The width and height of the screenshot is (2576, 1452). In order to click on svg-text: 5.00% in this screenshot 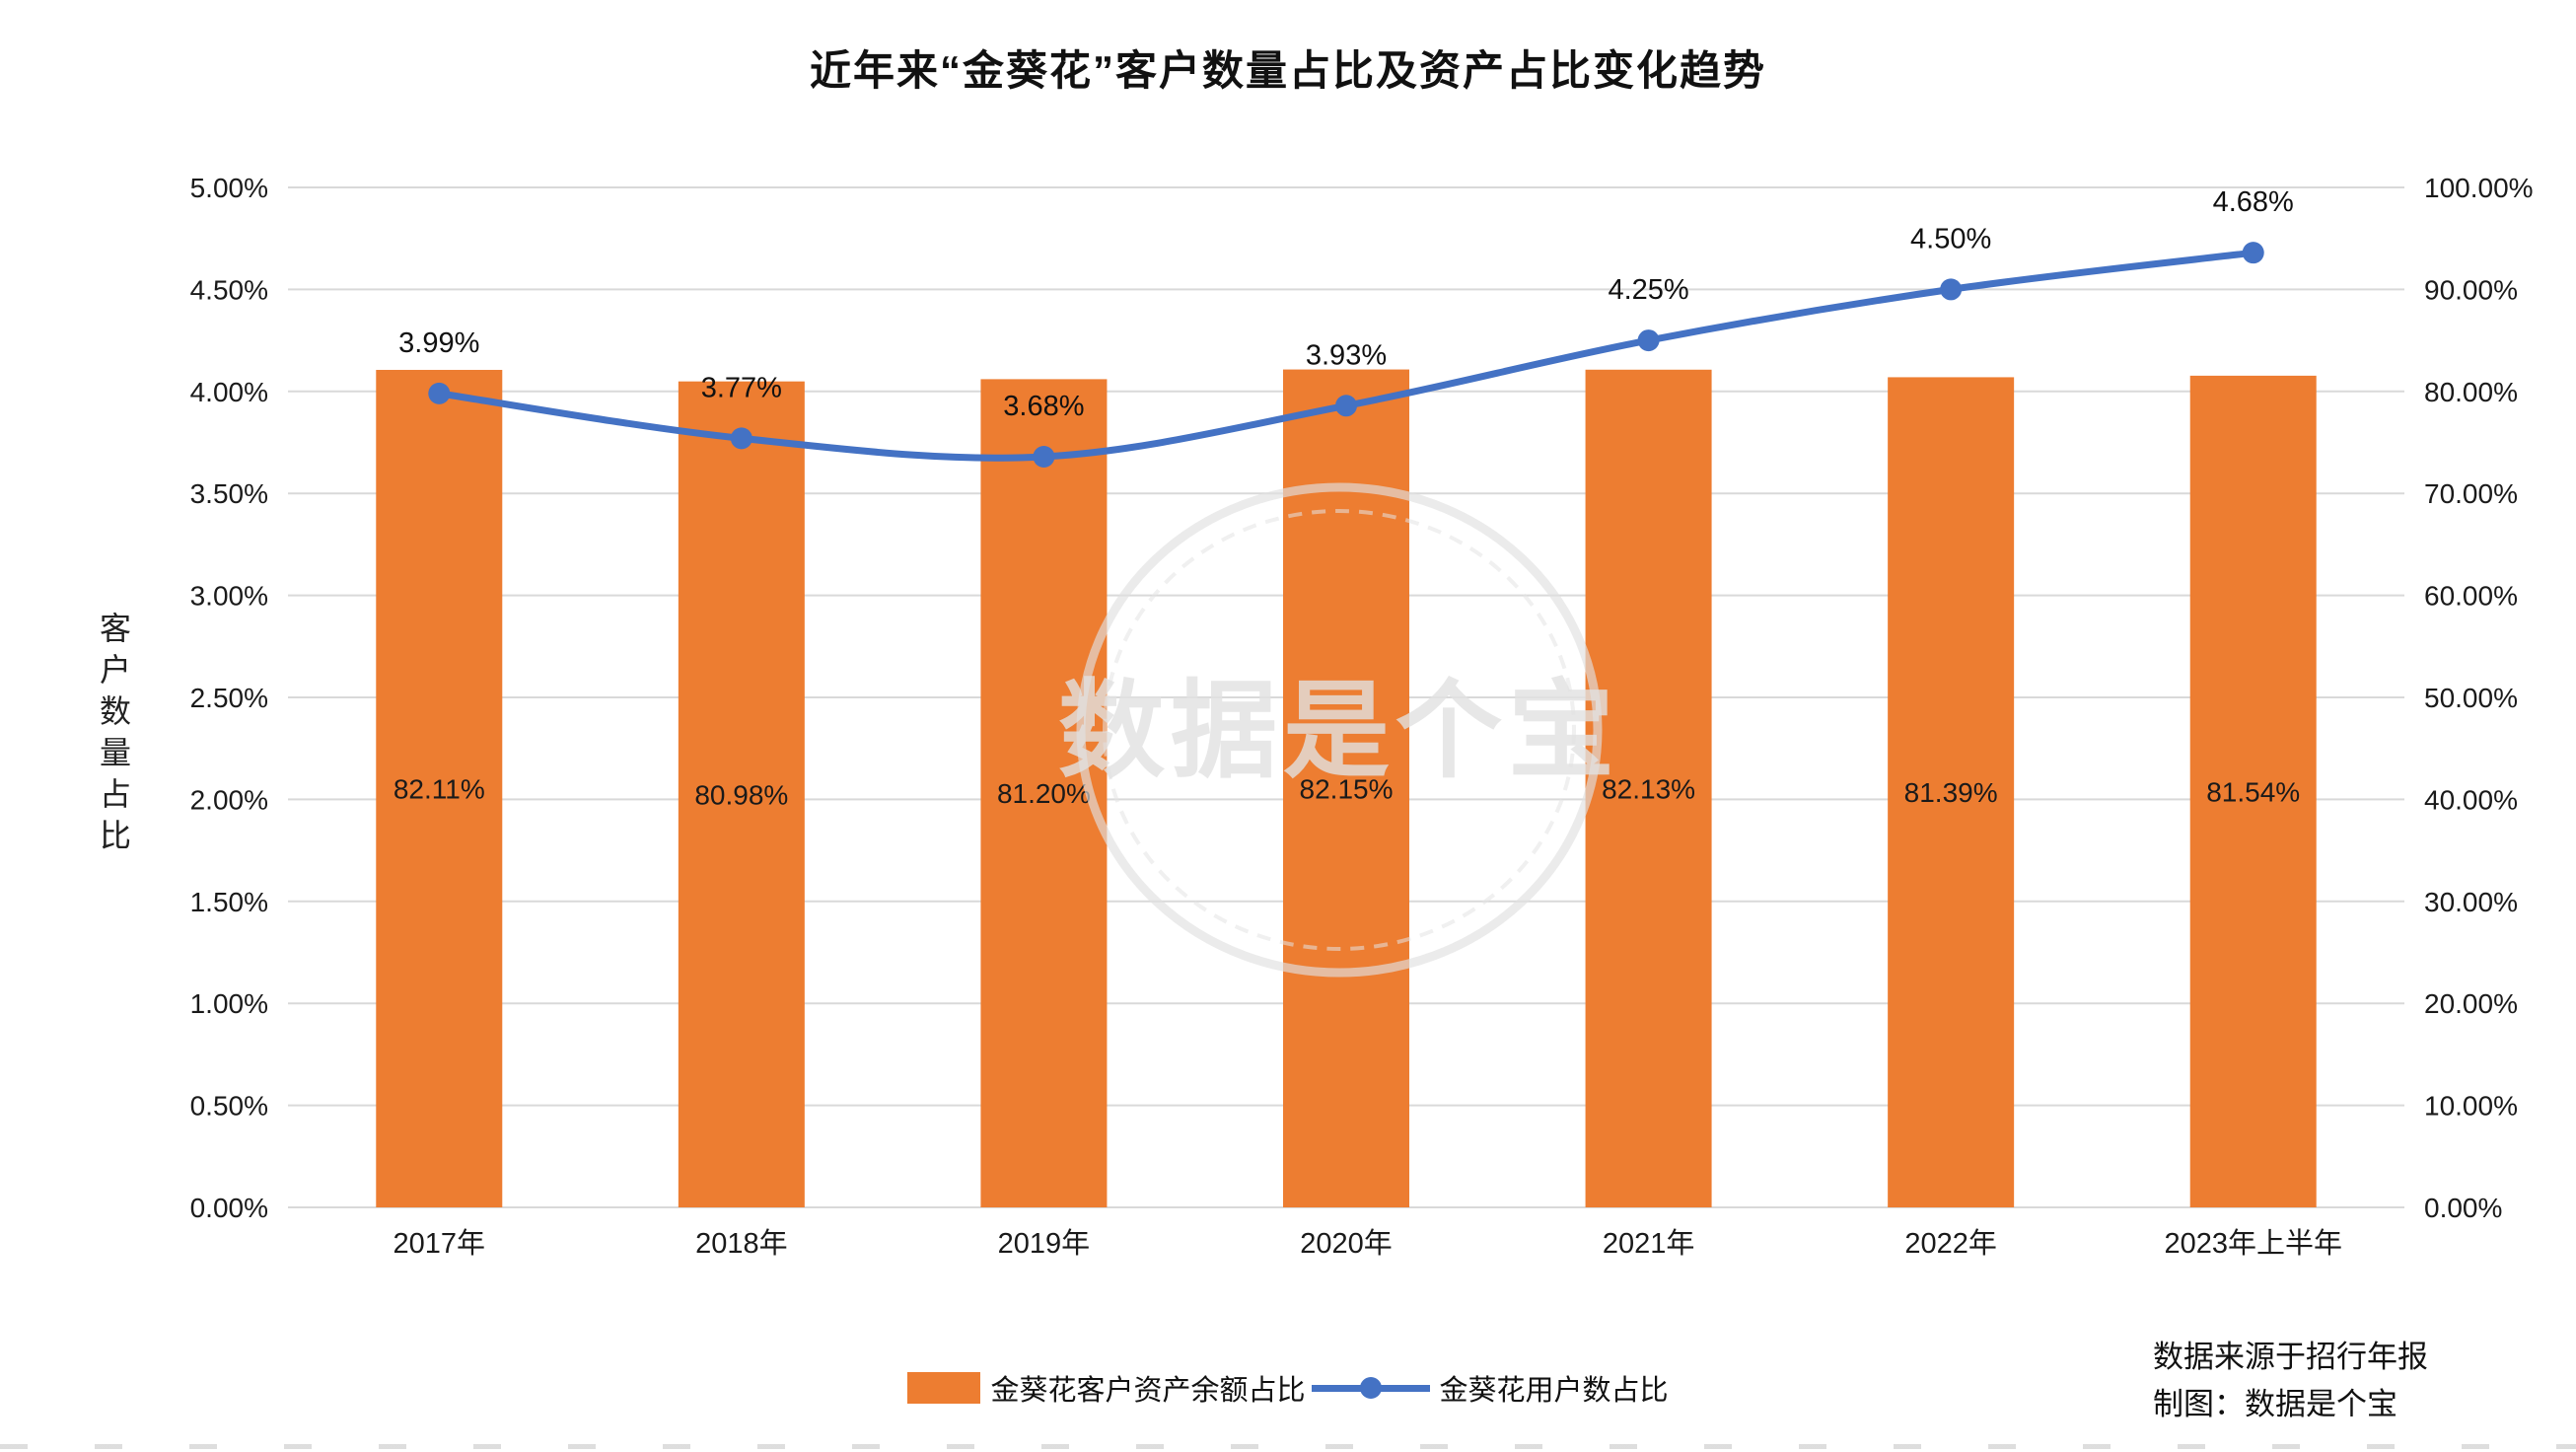, I will do `click(229, 188)`.